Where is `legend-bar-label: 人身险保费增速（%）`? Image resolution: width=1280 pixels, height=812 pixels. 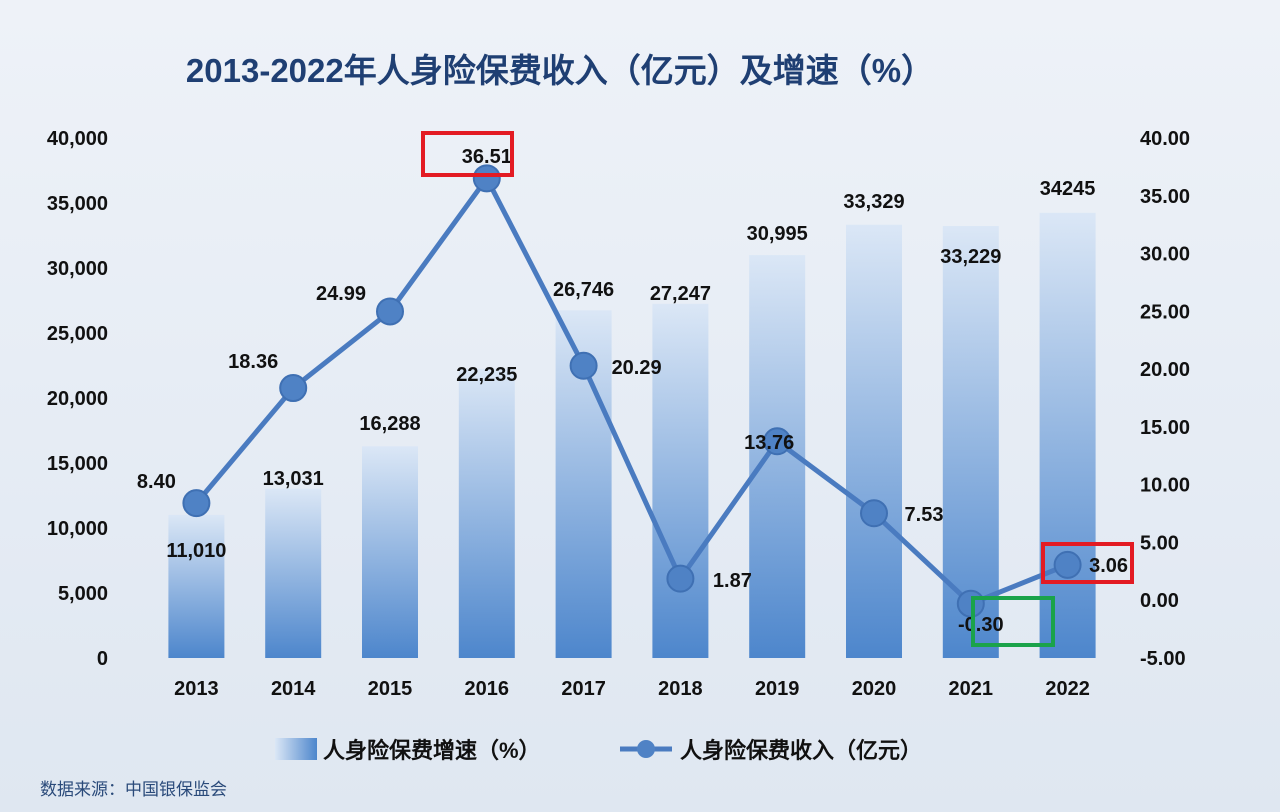
legend-bar-label: 人身险保费增速（%） is located at coordinates (432, 750).